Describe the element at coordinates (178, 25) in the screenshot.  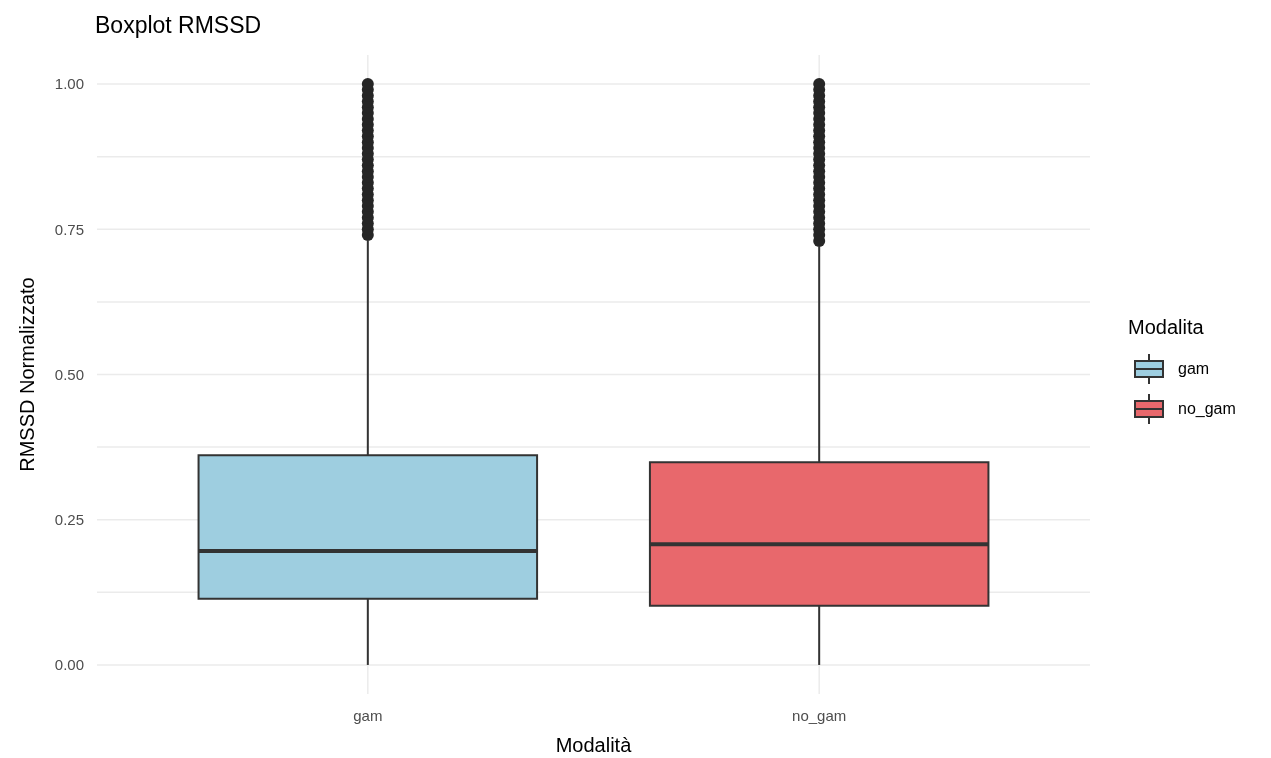
I see `chart-title: Boxplot RMSSD` at that location.